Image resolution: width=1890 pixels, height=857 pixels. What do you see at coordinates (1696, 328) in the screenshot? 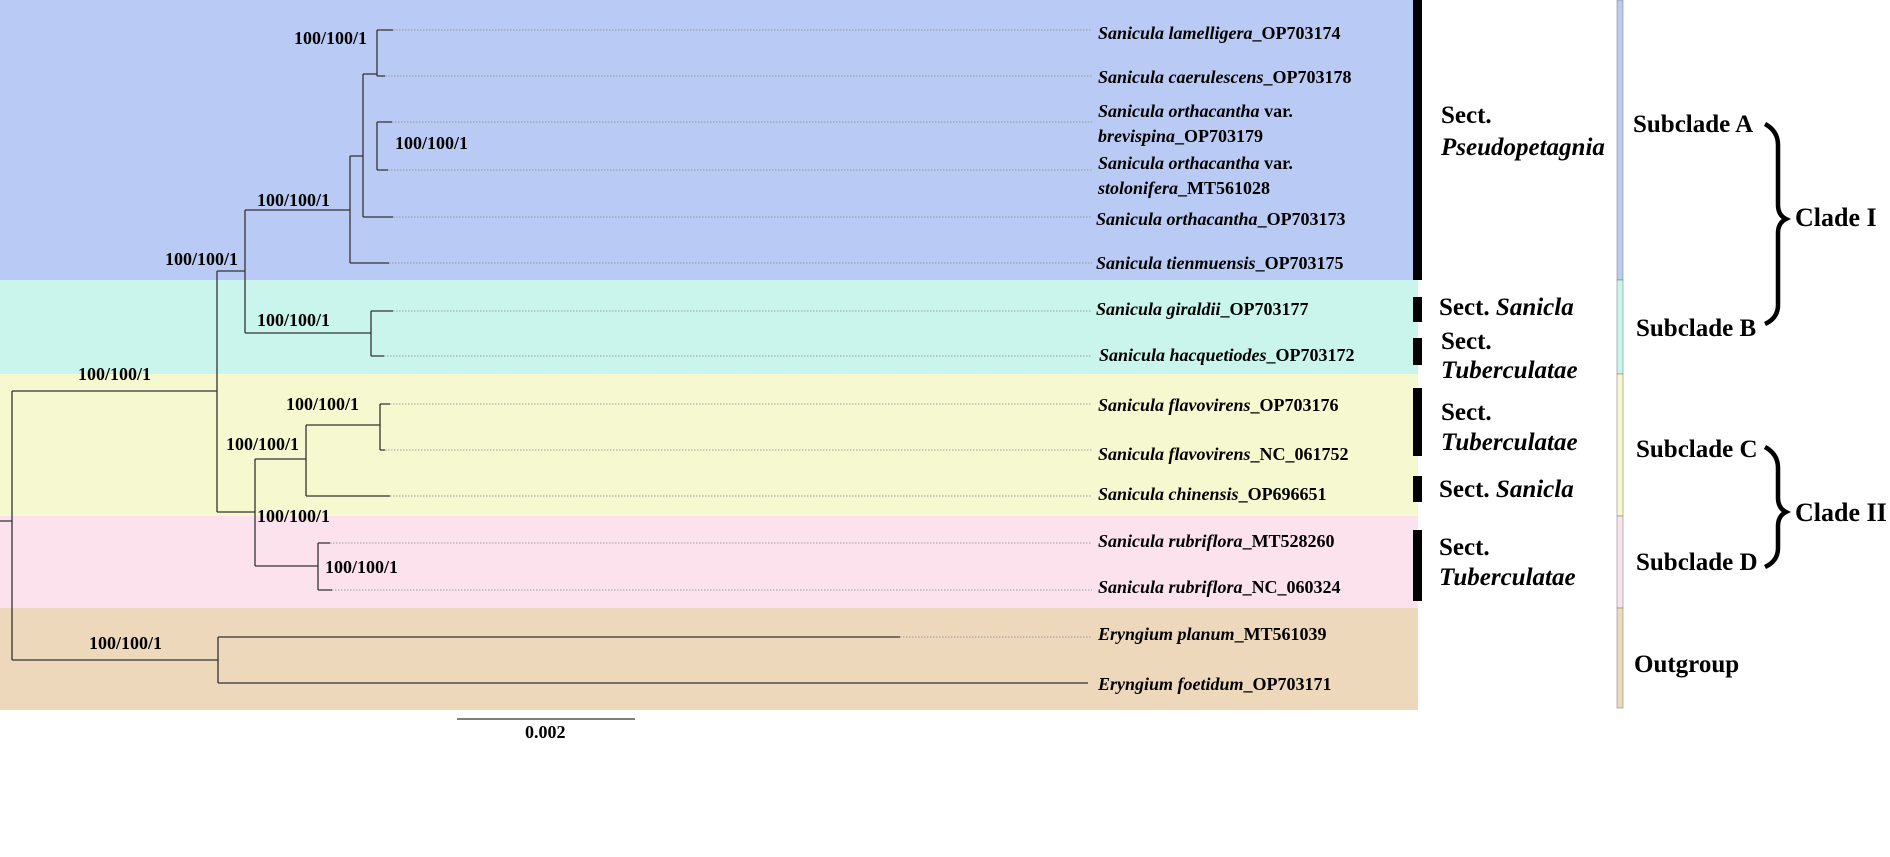
I see `subclade-label: Subclade B` at bounding box center [1696, 328].